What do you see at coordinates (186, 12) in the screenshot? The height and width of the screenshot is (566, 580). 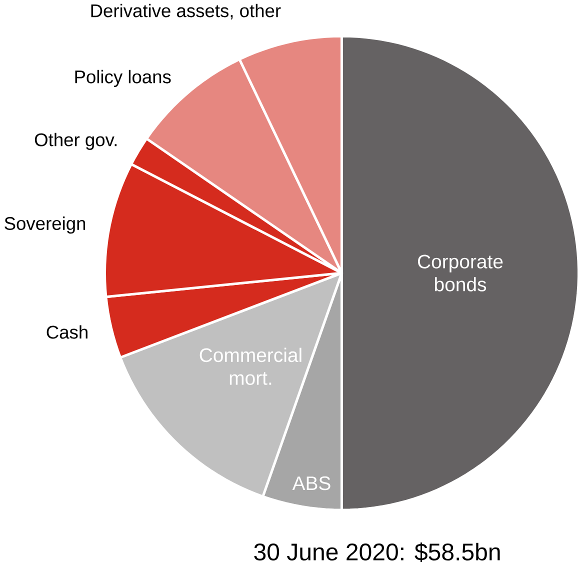 I see `slice-label: Derivative assets, other` at bounding box center [186, 12].